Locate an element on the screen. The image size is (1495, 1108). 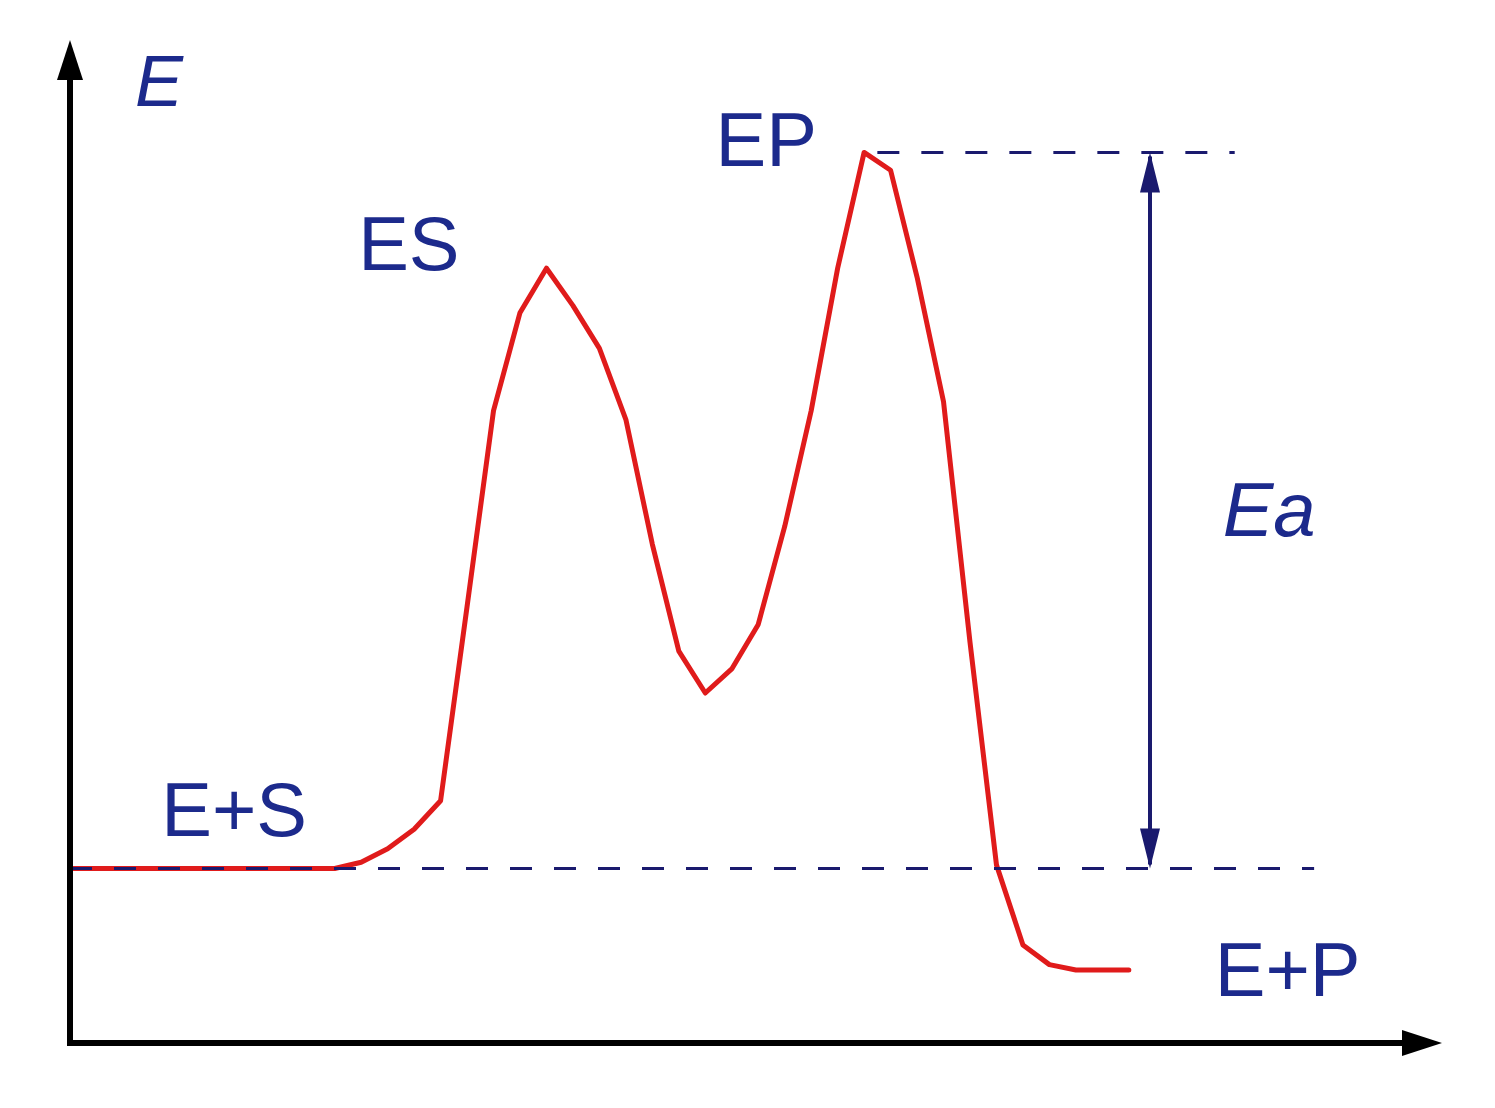
annotation: EP is located at coordinates (766, 140).